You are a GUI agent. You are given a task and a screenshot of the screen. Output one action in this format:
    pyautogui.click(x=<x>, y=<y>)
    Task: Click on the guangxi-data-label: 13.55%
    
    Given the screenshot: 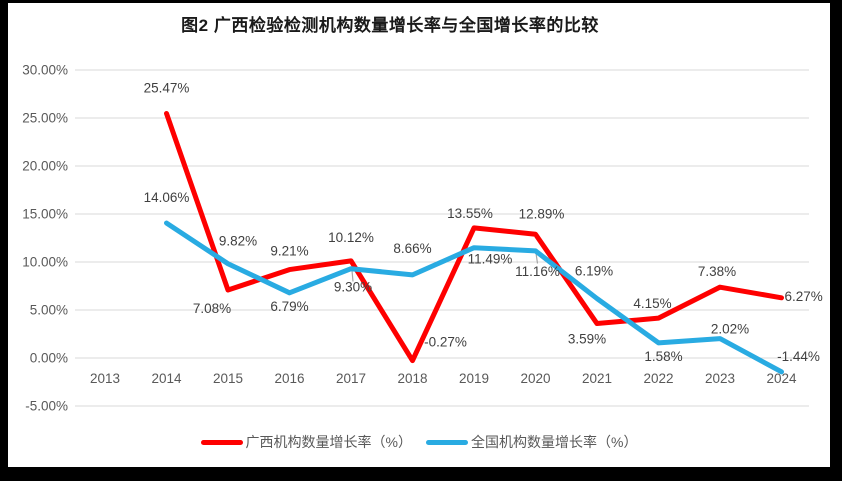 What is the action you would take?
    pyautogui.click(x=470, y=213)
    